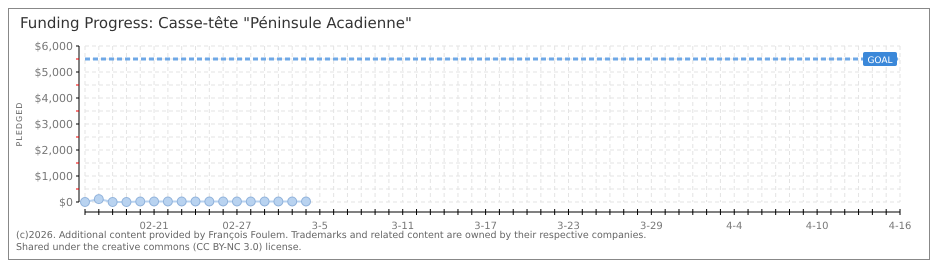 Image resolution: width=940 pixels, height=270 pixels. What do you see at coordinates (402, 226) in the screenshot?
I see `x-tick-label: 3-11` at bounding box center [402, 226].